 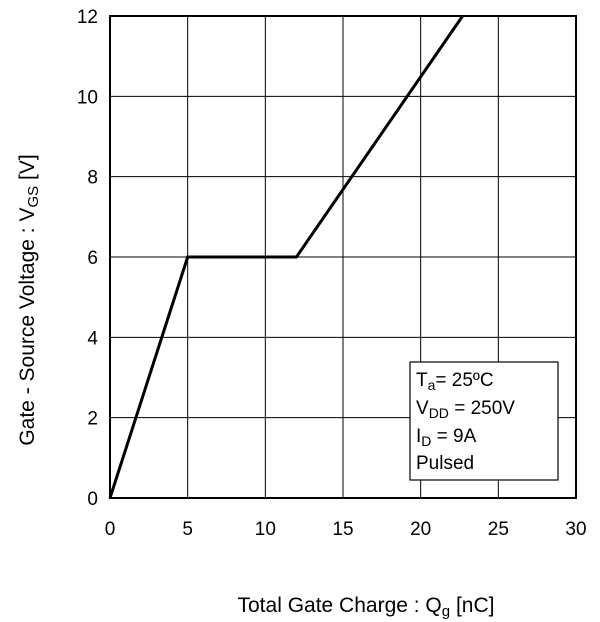 I want to click on condition-line-pulsed: Pulsed, so click(x=445, y=463).